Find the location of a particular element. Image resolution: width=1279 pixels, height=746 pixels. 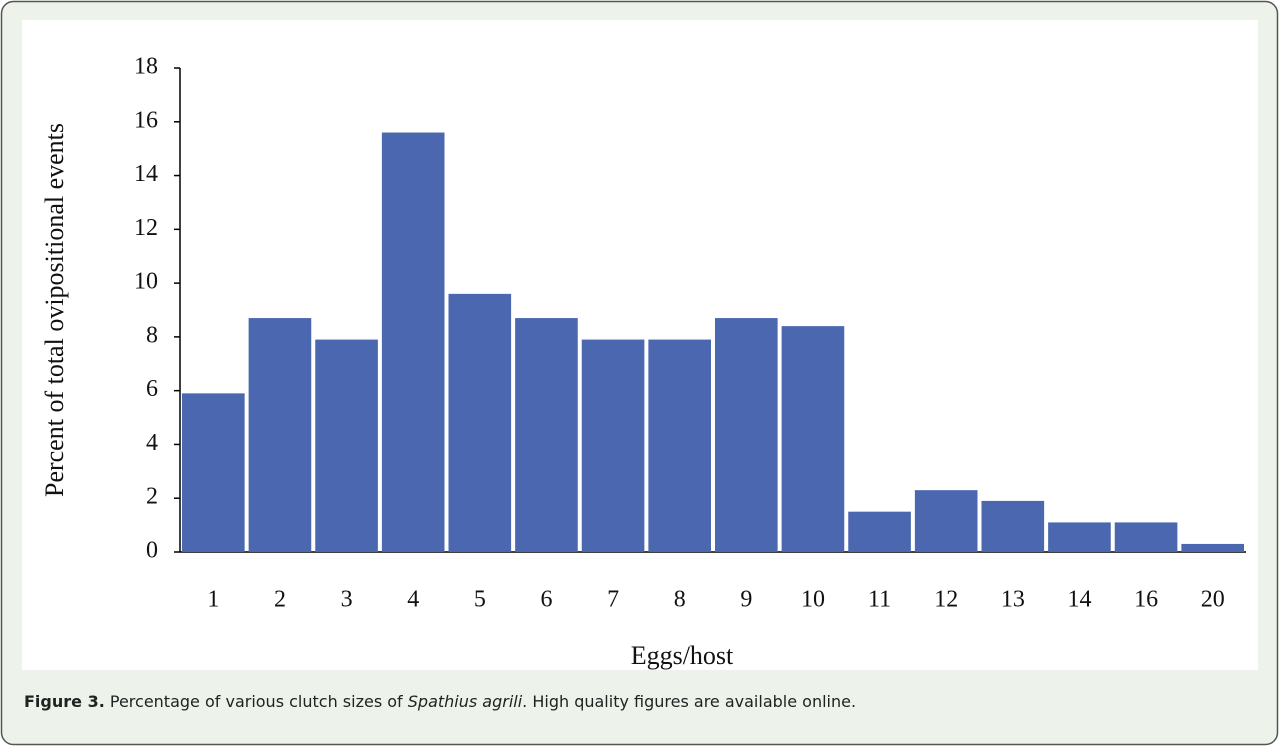

y-tick-label: 14 is located at coordinates (146, 174).